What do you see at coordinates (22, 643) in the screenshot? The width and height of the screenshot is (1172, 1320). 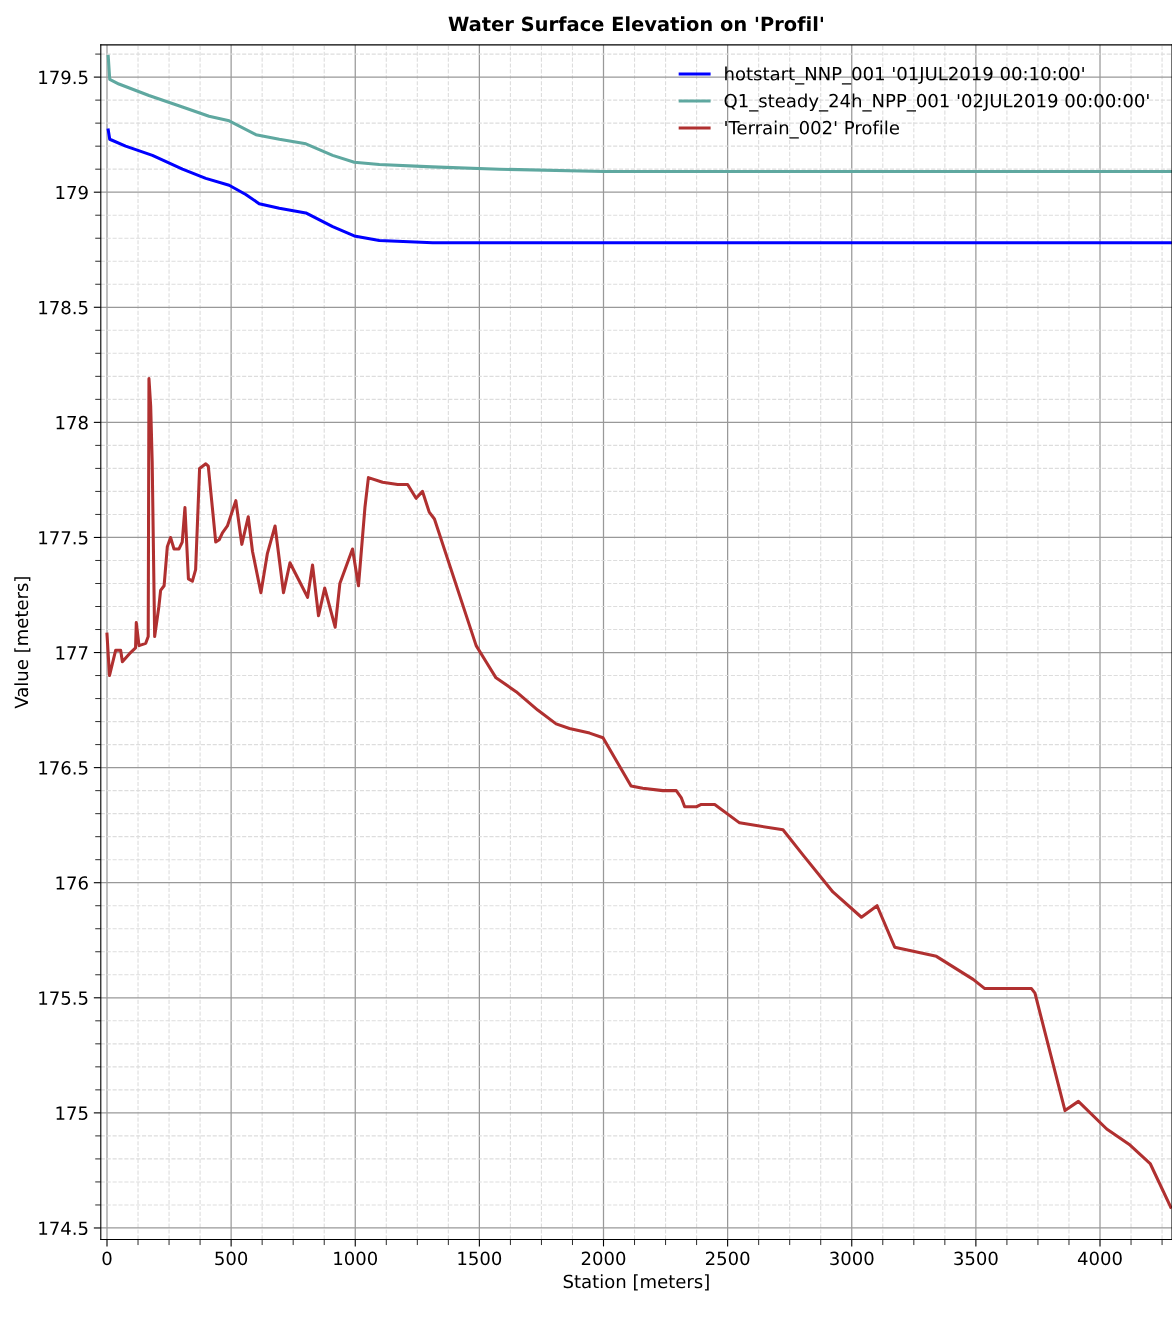 I see `y-axis-title: Value [meters]` at bounding box center [22, 643].